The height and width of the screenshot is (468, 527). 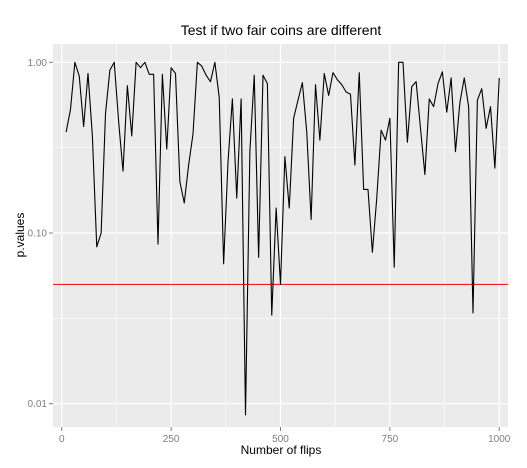 I want to click on y-tick-label: 1.00, so click(x=38, y=63).